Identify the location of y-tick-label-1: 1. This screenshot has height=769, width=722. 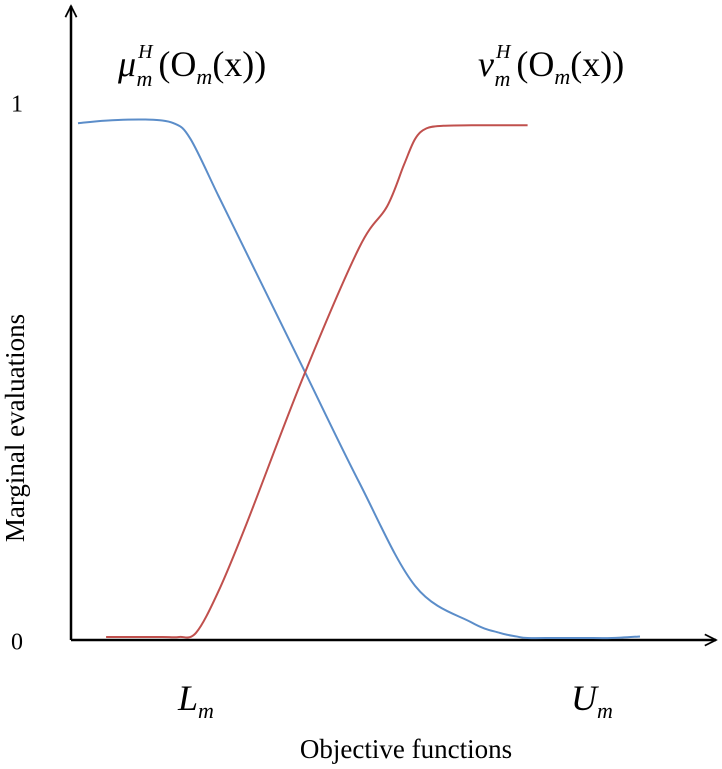
(17, 105).